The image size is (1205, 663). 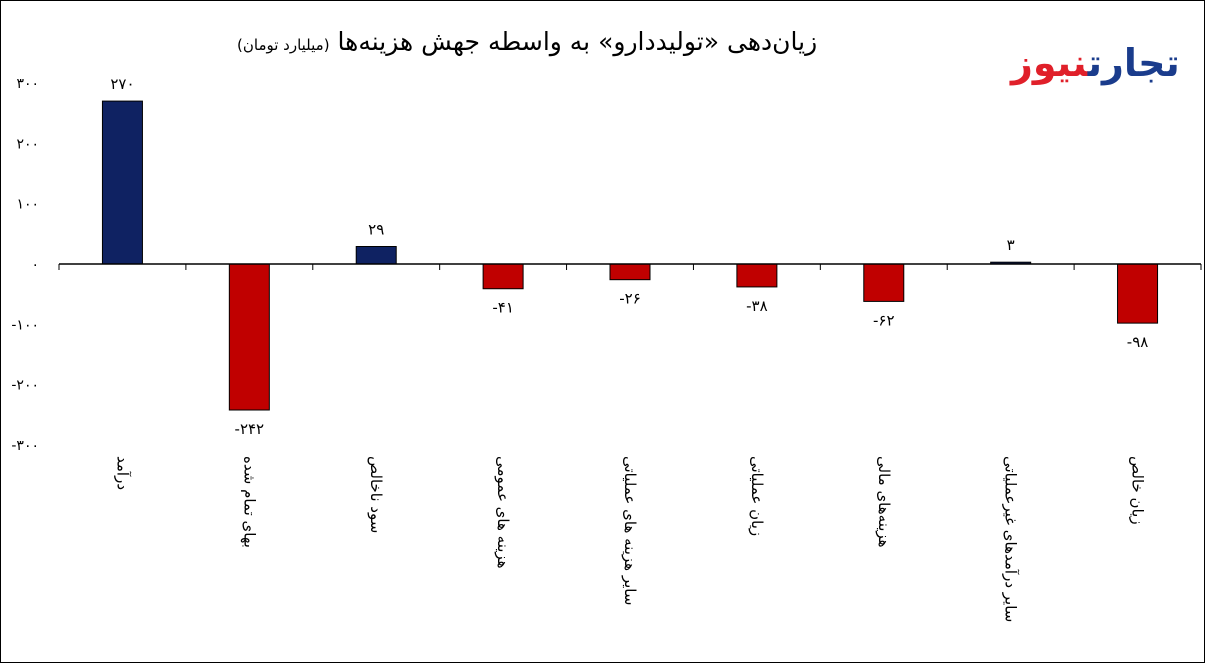 What do you see at coordinates (757, 306) in the screenshot?
I see `data-label: -۳۸` at bounding box center [757, 306].